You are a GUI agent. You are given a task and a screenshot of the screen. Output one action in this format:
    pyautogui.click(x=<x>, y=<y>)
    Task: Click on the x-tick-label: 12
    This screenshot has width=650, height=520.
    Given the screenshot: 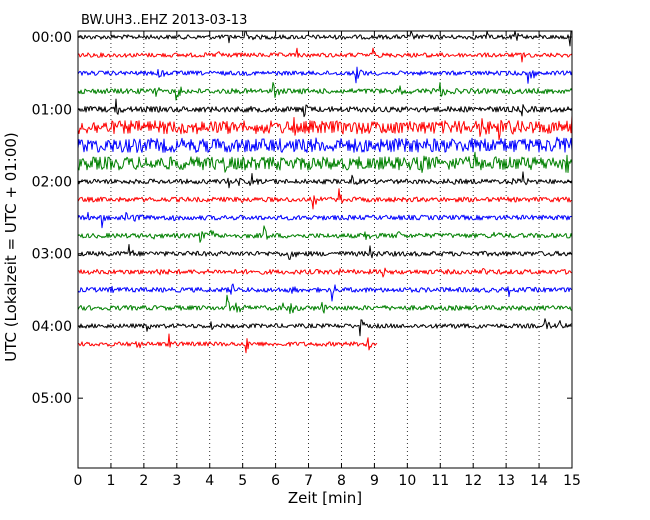 What is the action you would take?
    pyautogui.click(x=473, y=481)
    